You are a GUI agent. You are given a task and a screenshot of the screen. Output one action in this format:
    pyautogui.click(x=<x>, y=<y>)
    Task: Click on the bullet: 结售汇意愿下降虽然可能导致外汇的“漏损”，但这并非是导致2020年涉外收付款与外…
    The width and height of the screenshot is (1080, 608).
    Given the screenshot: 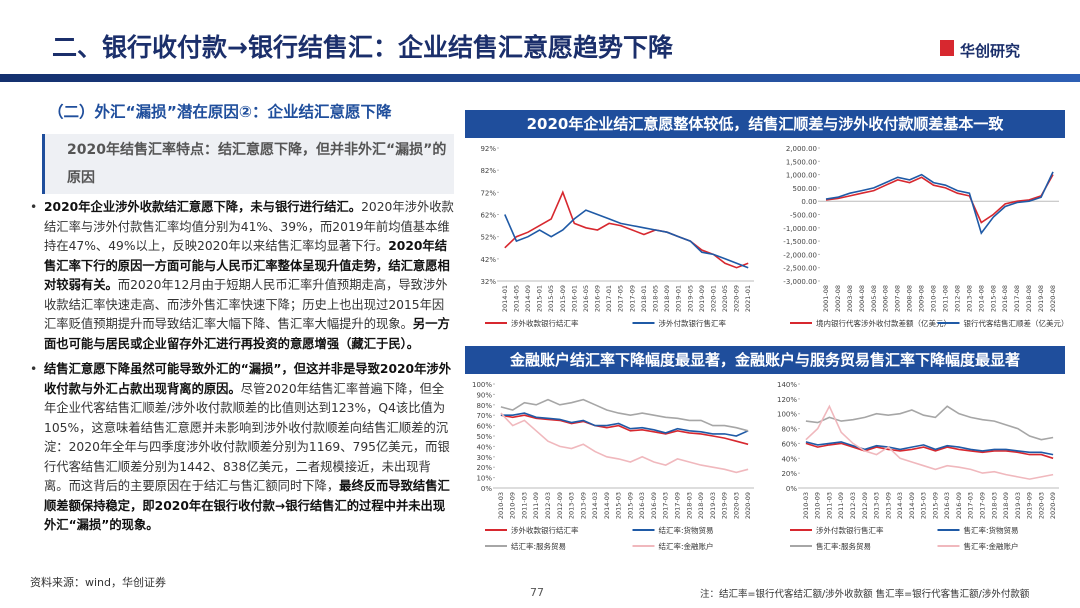 What is the action you would take?
    pyautogui.click(x=242, y=448)
    